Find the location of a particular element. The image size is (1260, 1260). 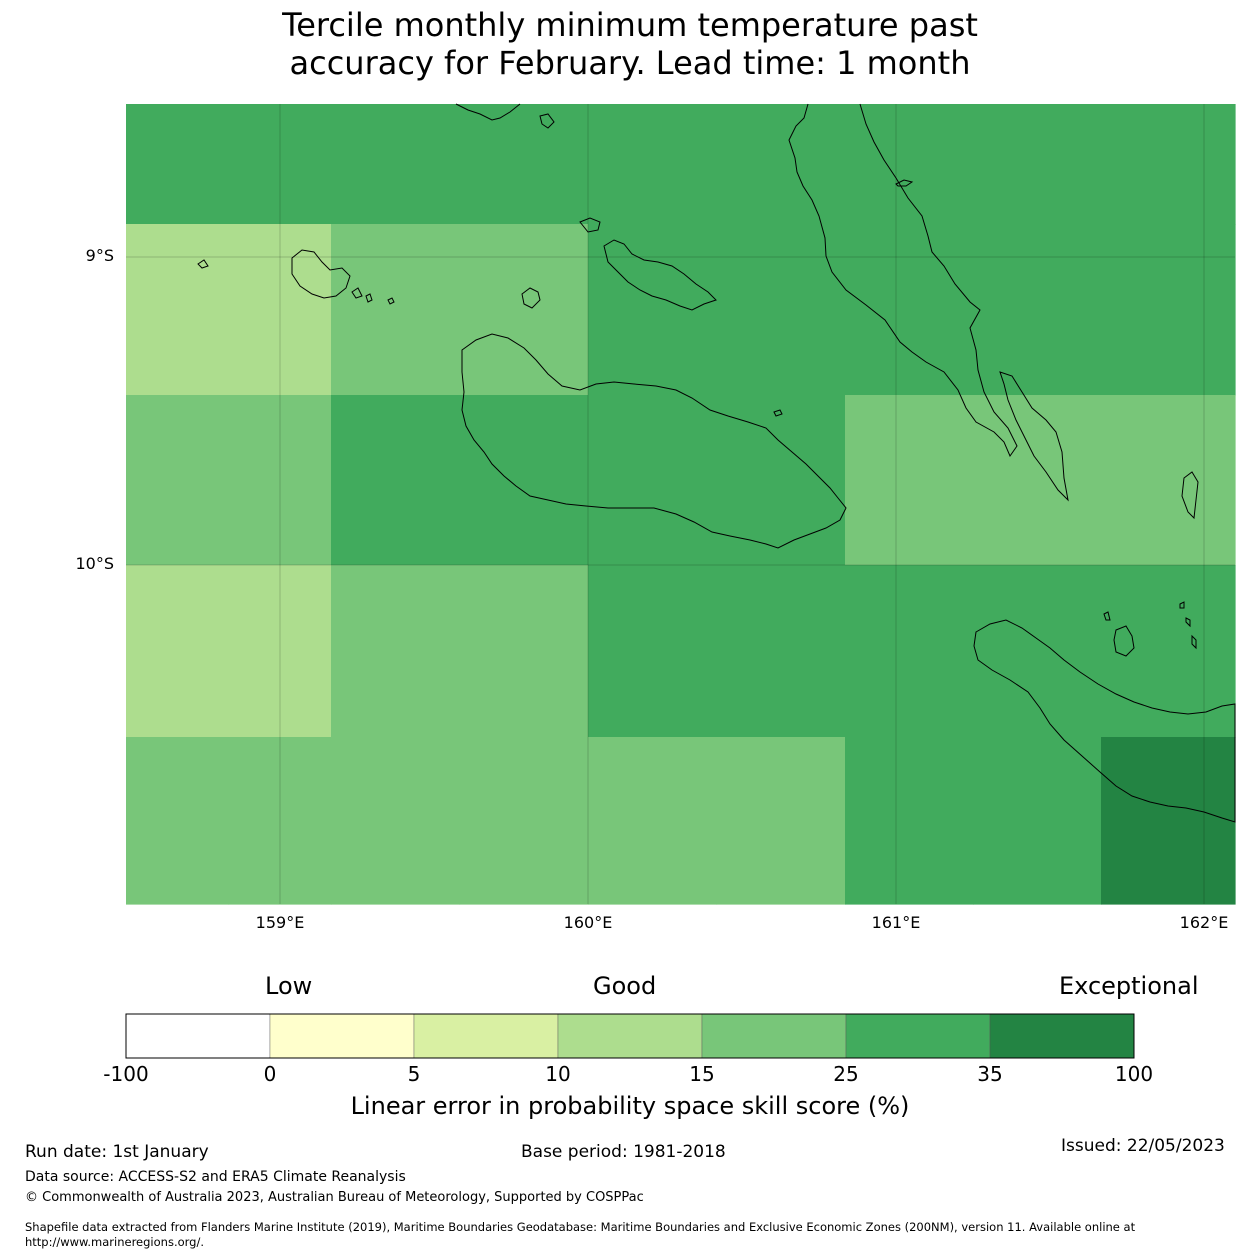

colorbar-category-good: Good is located at coordinates (625, 986).